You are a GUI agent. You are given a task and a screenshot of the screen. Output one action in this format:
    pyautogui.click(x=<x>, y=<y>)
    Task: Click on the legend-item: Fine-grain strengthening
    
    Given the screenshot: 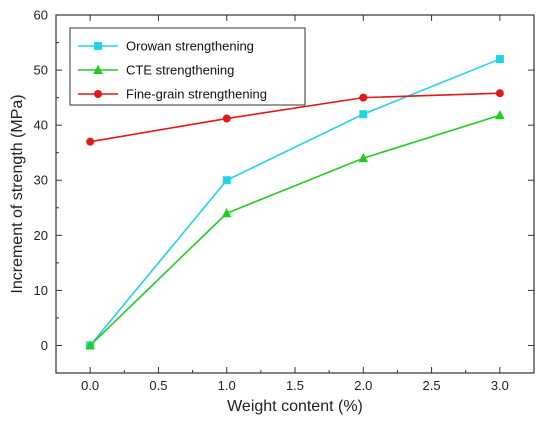 What is the action you would take?
    pyautogui.click(x=172, y=94)
    